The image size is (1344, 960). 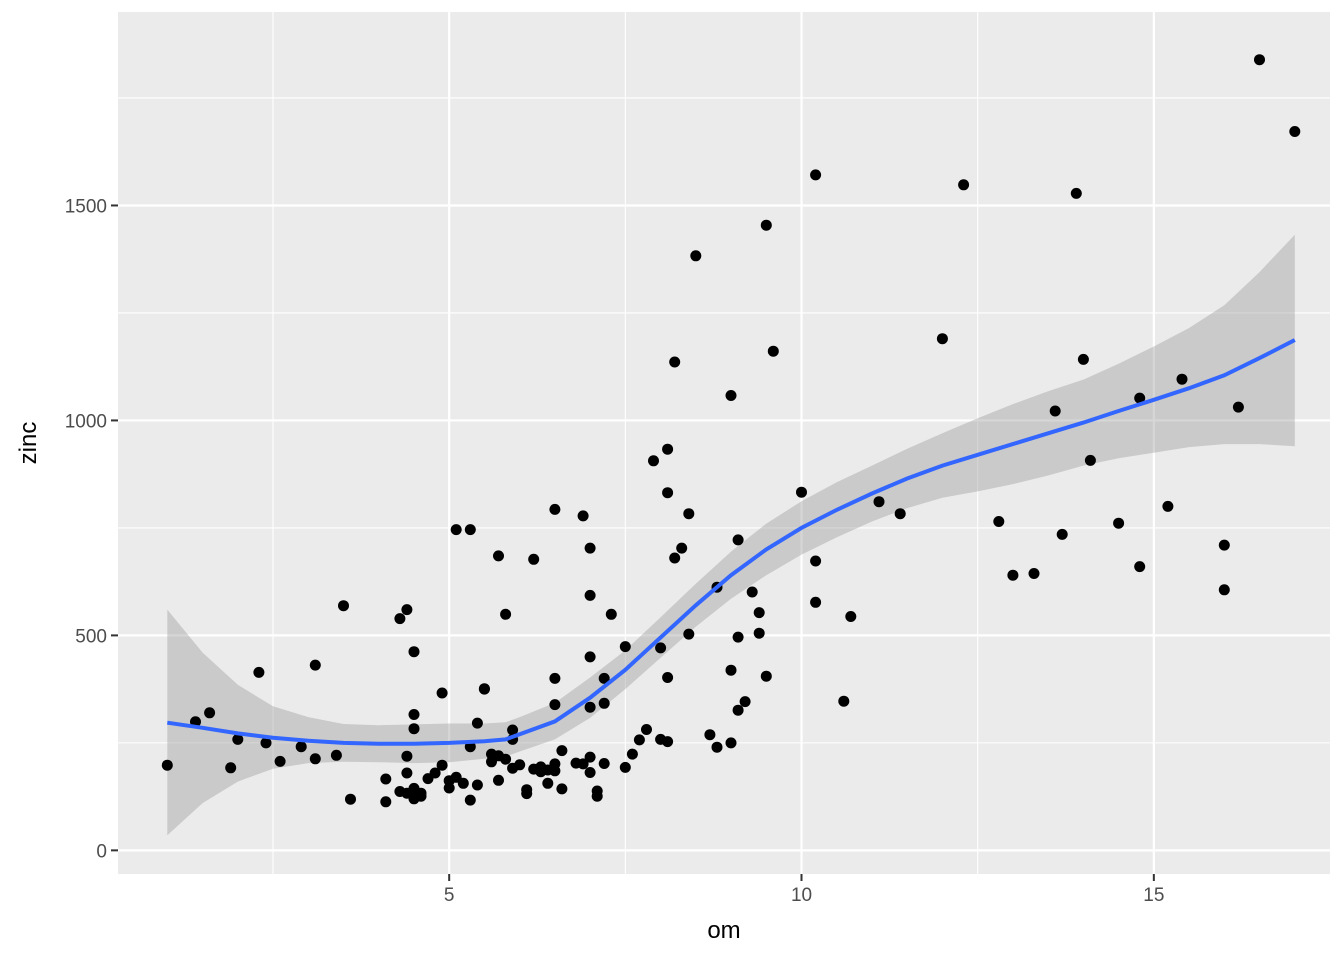 I want to click on y-tick-label: 500, so click(x=91, y=636).